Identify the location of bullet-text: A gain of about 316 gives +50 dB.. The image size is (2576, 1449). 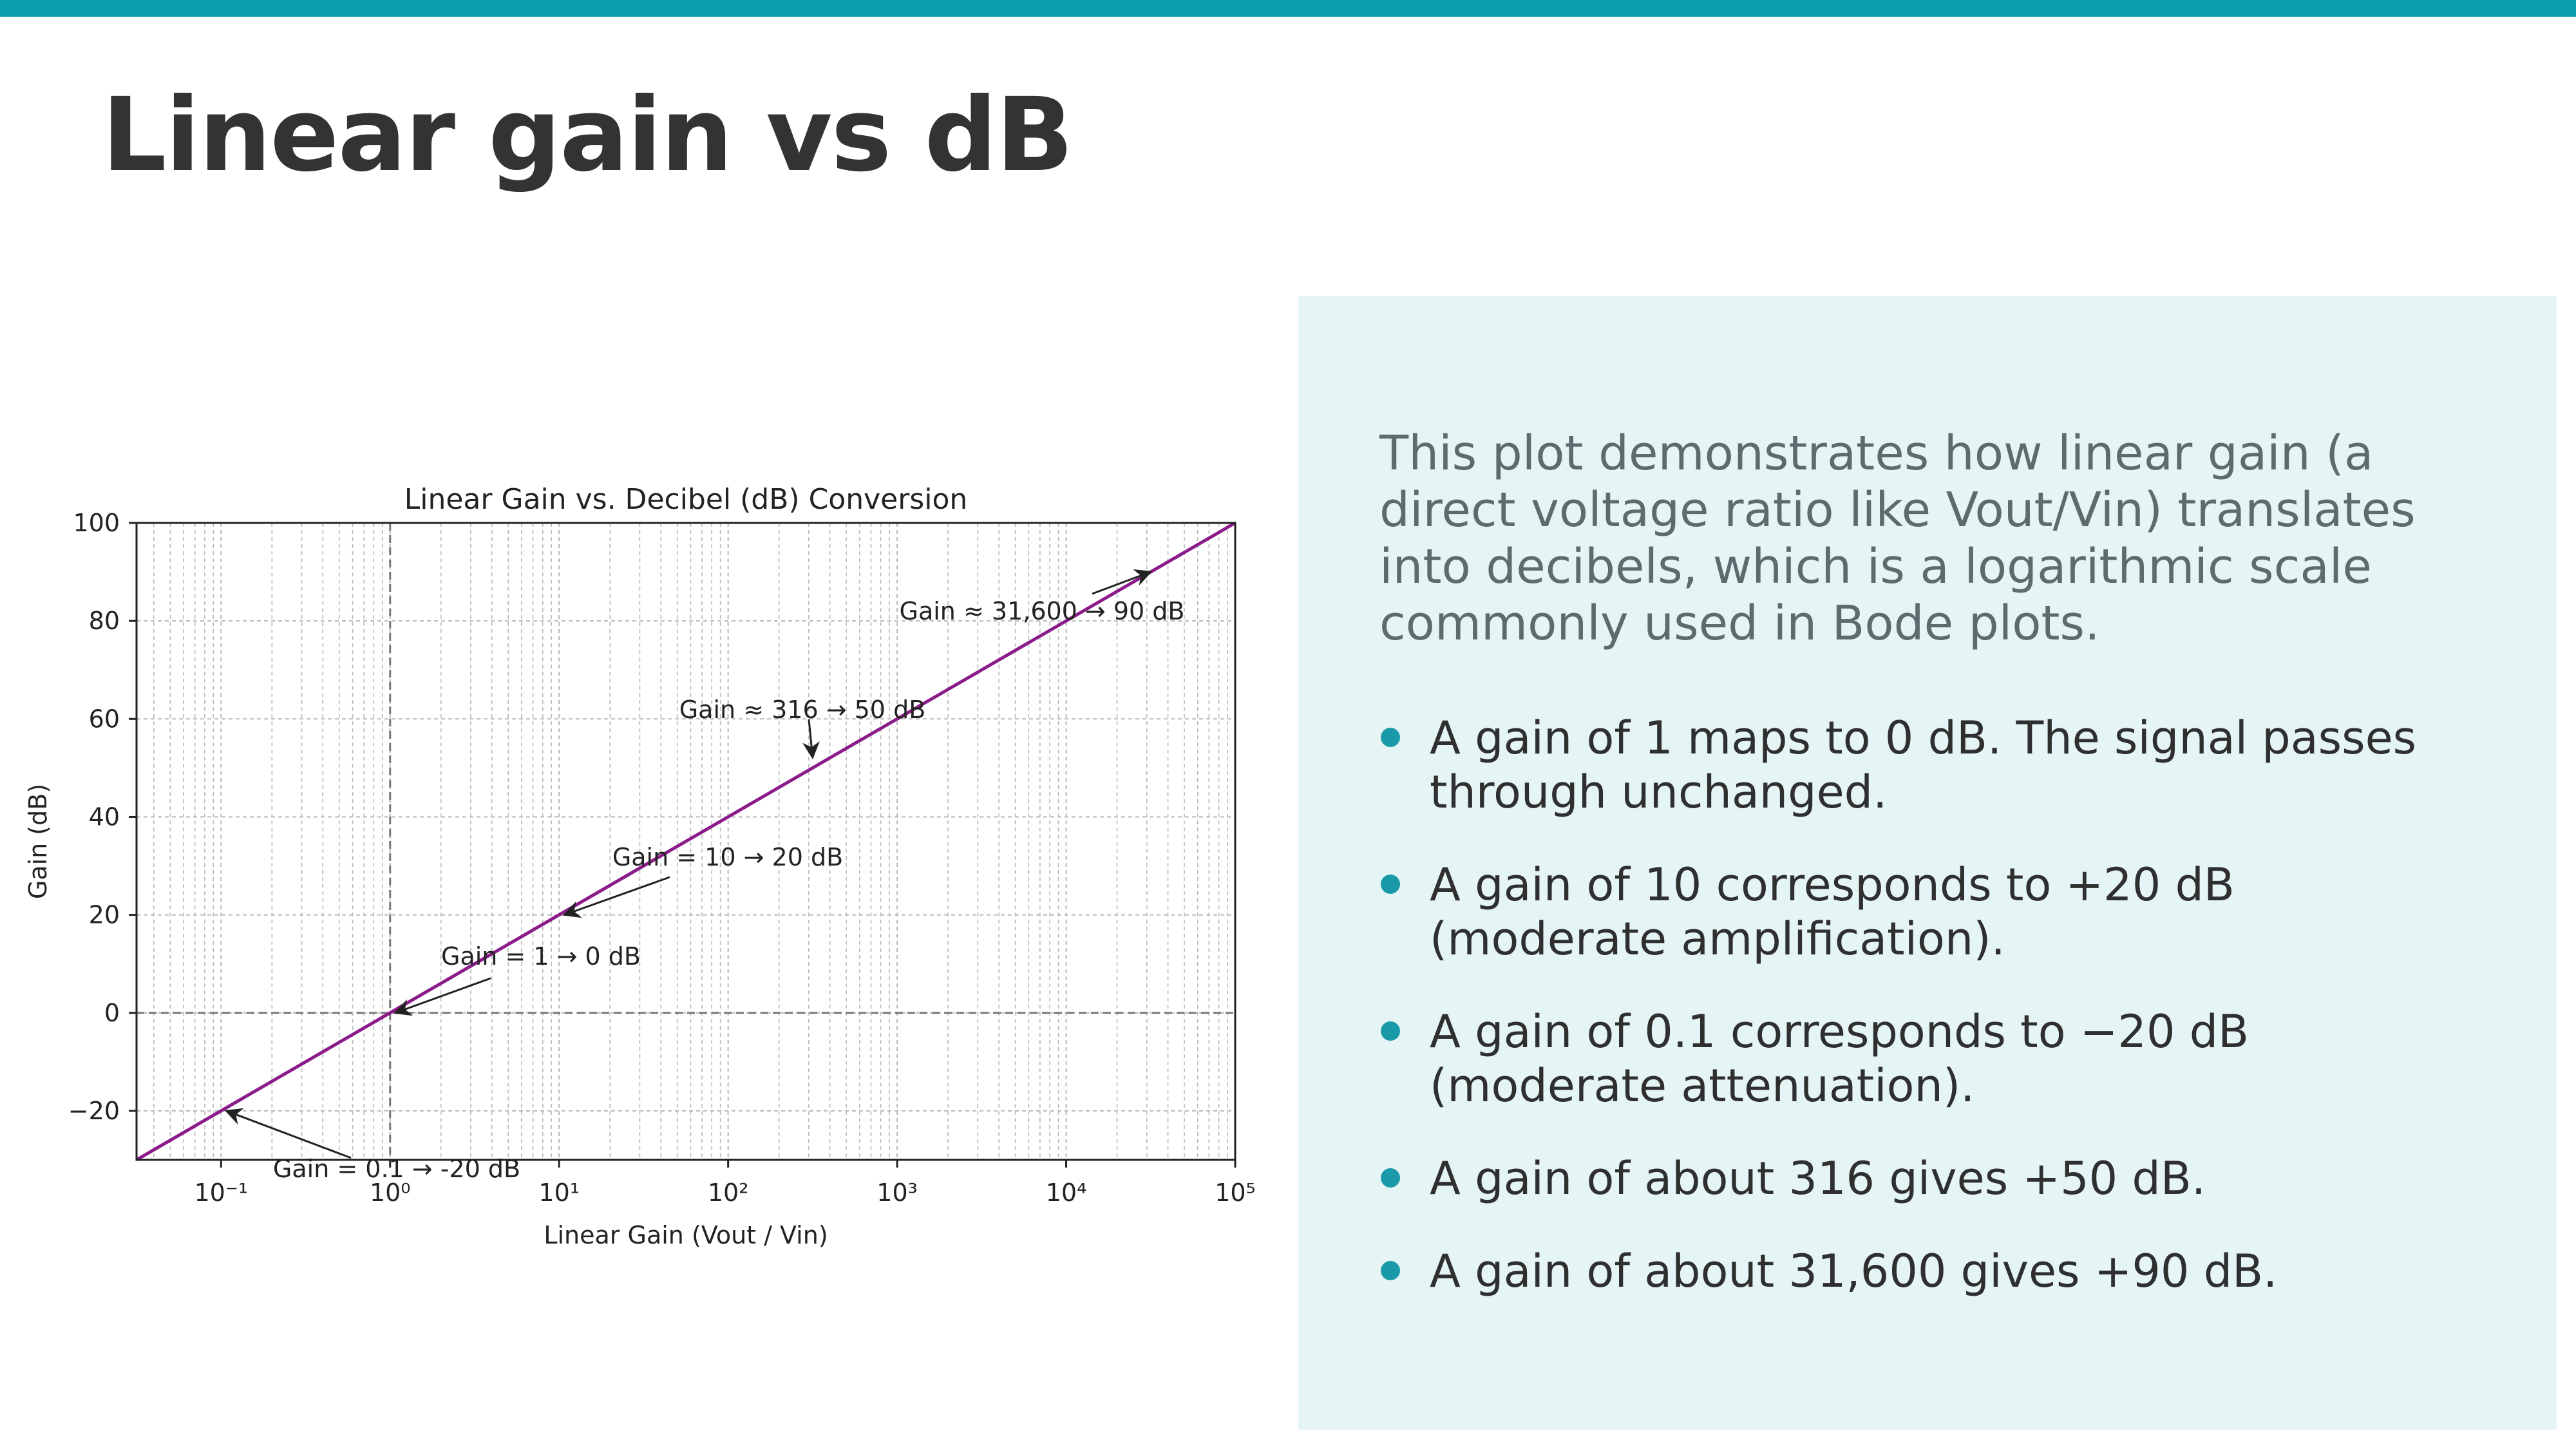
(1818, 1178).